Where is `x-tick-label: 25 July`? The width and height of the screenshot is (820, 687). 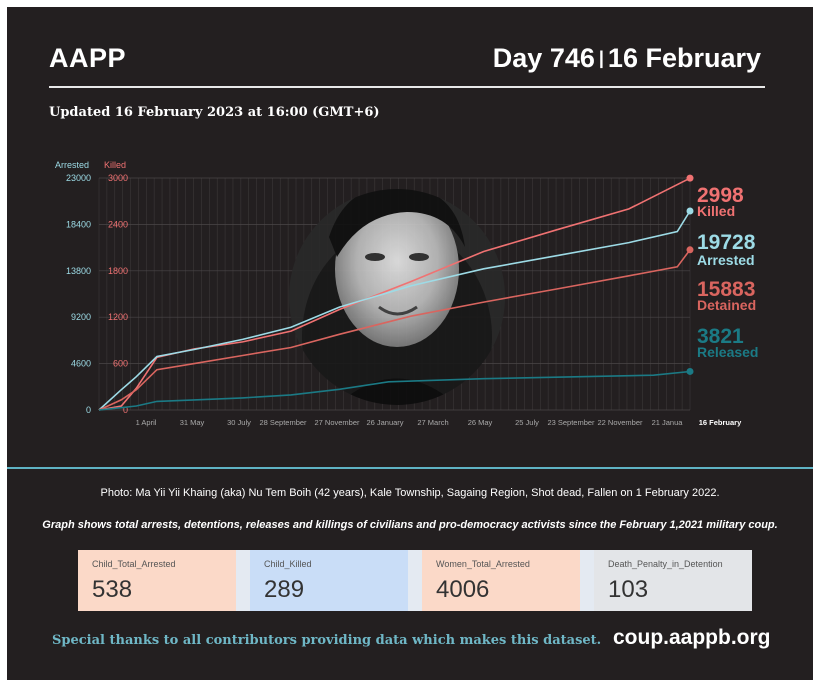
x-tick-label: 25 July is located at coordinates (527, 422).